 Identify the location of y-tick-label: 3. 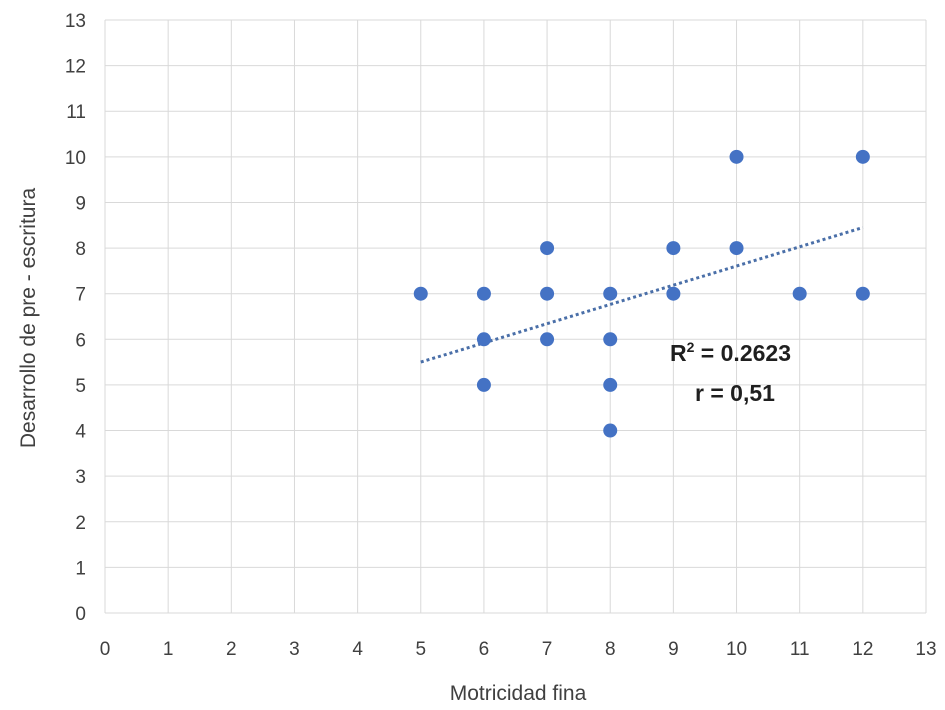
(80, 477).